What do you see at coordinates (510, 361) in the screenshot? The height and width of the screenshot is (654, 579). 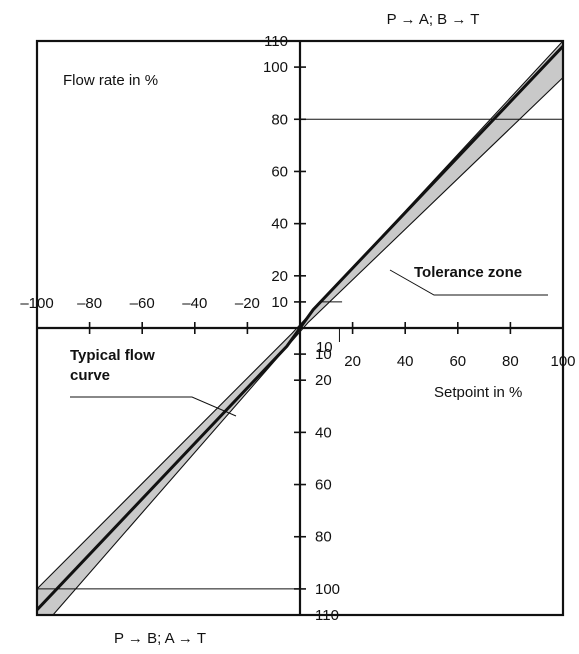 I see `x-tick-label: 80` at bounding box center [510, 361].